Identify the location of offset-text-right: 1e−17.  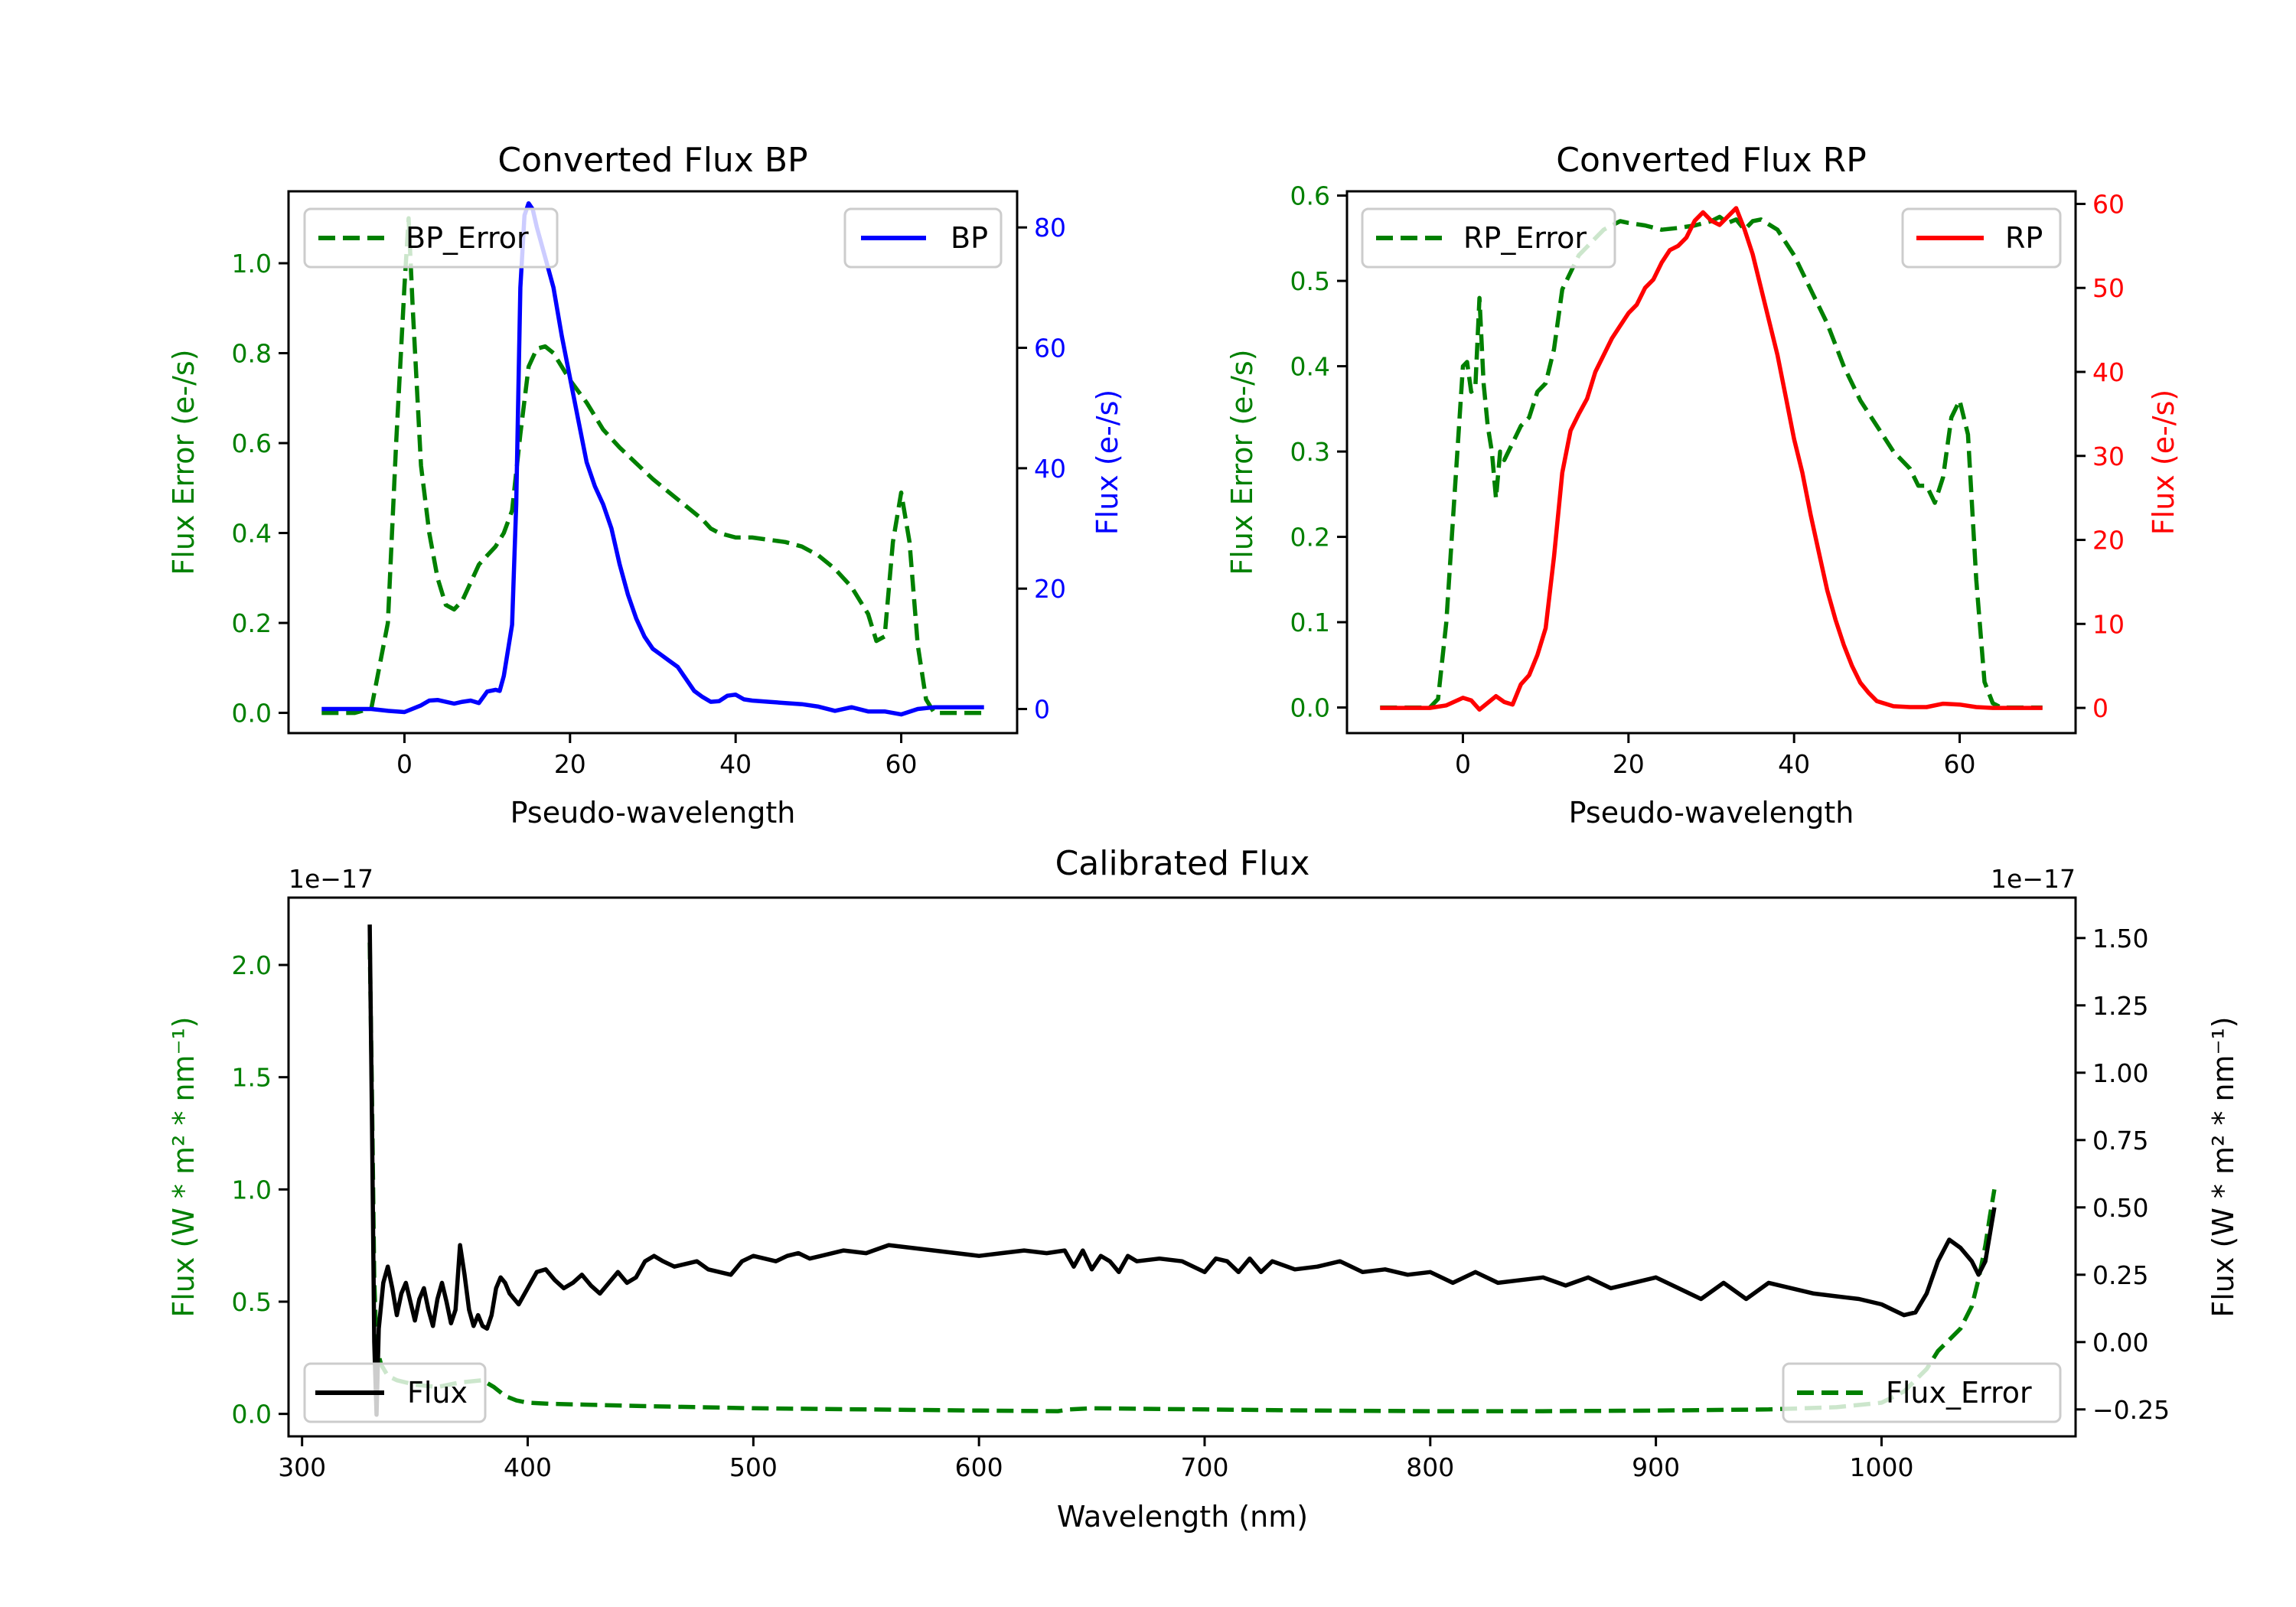
(2033, 879).